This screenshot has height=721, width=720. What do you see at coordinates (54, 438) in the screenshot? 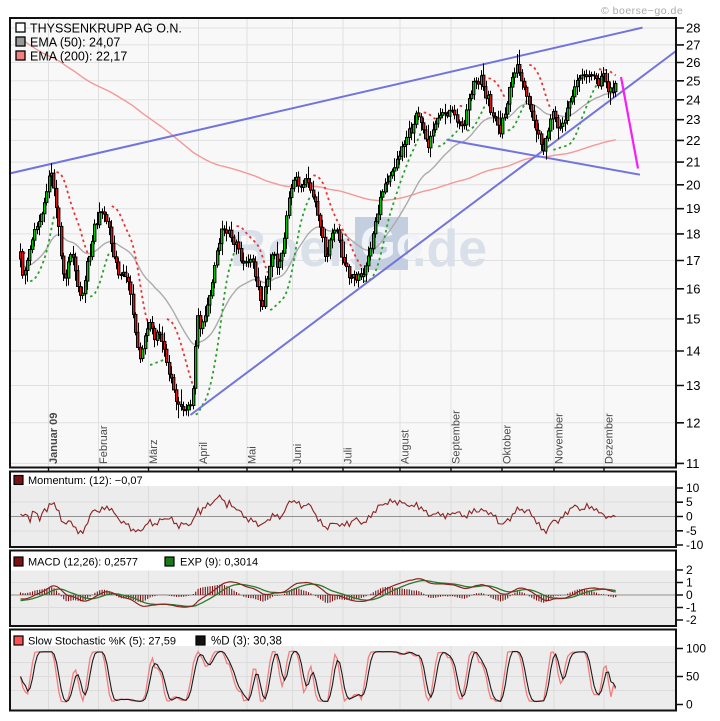
I see `svg-text: Januar 09` at bounding box center [54, 438].